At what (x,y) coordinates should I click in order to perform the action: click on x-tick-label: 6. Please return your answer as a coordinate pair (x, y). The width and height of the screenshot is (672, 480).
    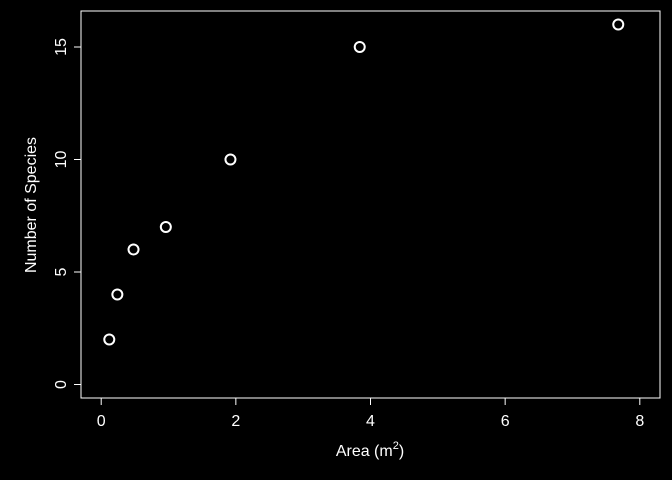
    Looking at the image, I should click on (505, 421).